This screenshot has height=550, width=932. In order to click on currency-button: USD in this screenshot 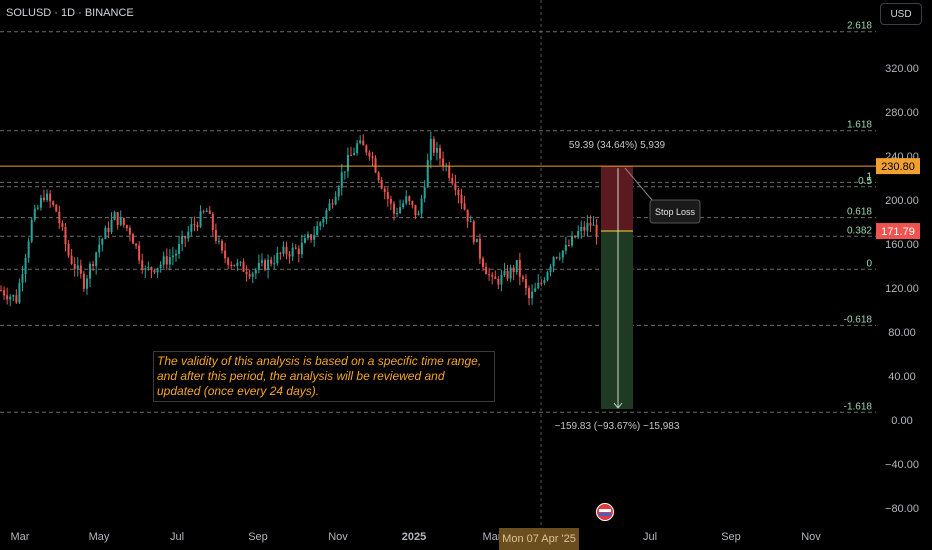, I will do `click(901, 14)`.